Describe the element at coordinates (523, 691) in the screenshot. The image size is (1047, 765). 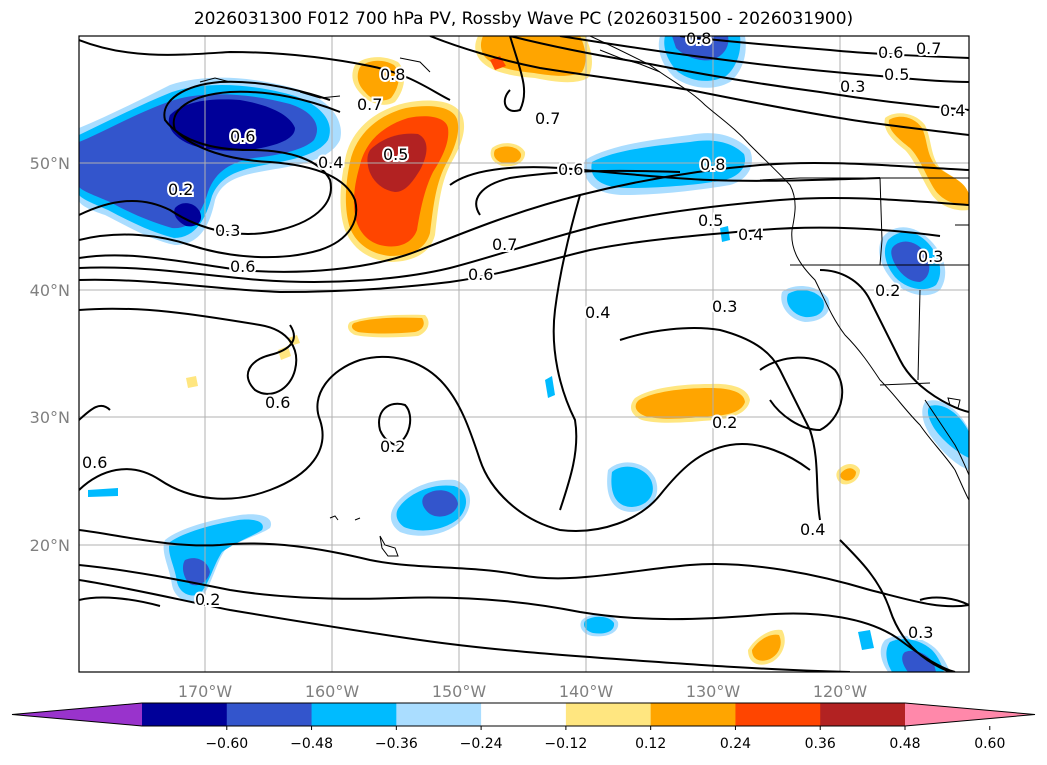
I see `lon-axis-labels: 170°W 160°W 150°W 140°W 130°W 120°W` at that location.